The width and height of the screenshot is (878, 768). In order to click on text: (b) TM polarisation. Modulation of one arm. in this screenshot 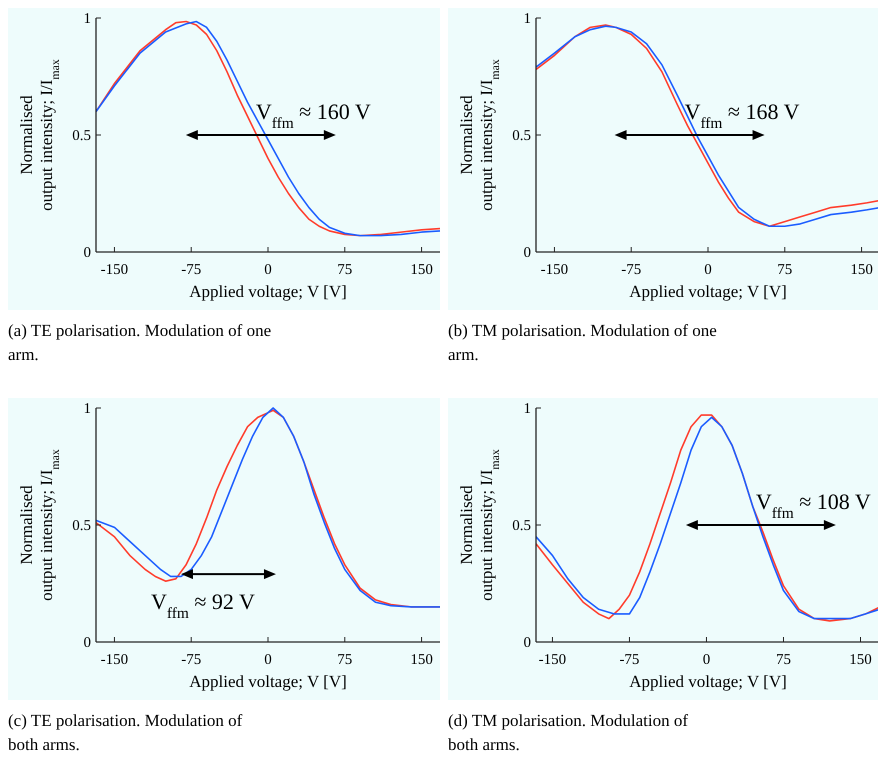, I will do `click(582, 342)`.